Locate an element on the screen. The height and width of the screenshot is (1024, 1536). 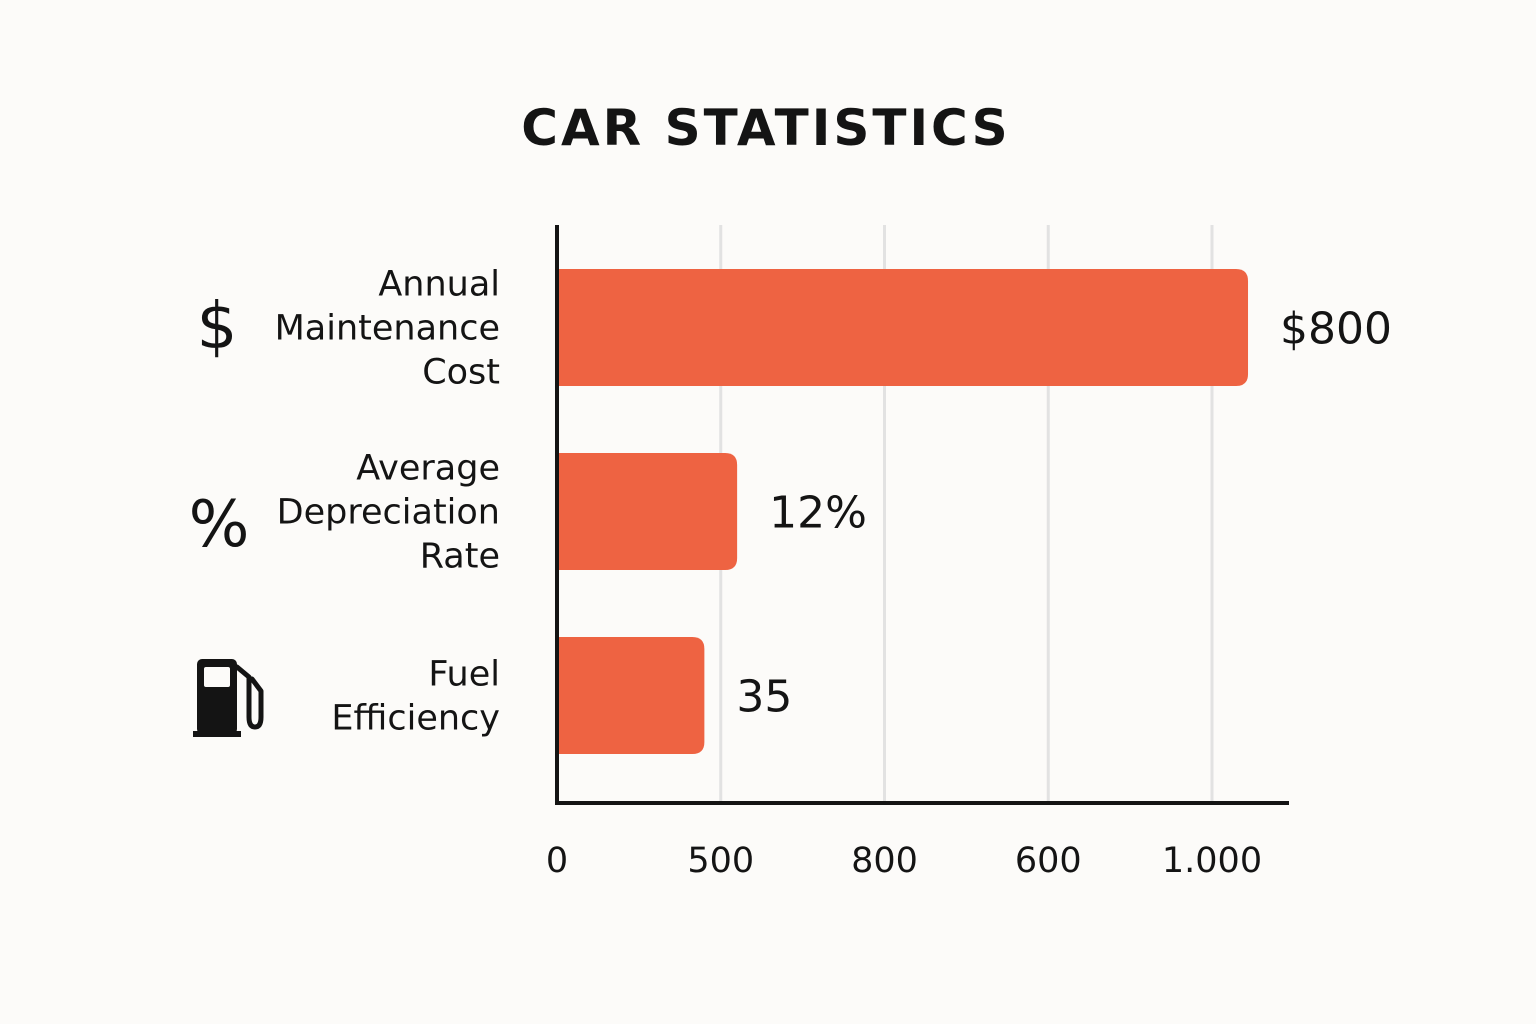
category-label: Annual is located at coordinates (439, 285).